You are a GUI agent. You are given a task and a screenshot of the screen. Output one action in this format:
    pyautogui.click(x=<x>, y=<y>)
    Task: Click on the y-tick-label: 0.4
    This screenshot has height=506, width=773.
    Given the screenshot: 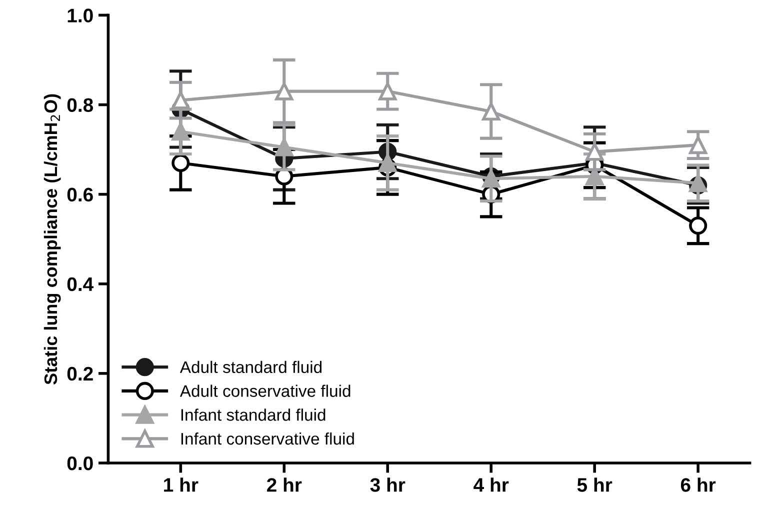 What is the action you would take?
    pyautogui.click(x=80, y=284)
    